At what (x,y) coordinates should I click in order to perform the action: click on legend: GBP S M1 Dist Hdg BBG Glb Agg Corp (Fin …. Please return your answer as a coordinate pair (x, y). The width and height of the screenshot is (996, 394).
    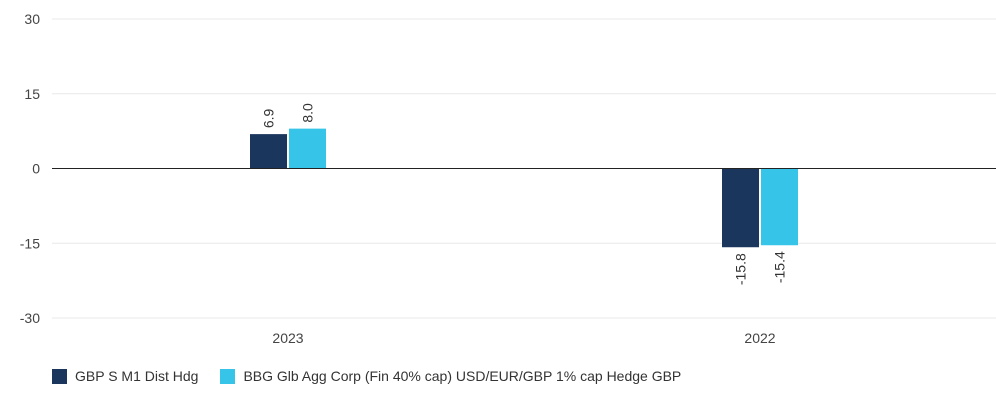
    Looking at the image, I should click on (377, 376).